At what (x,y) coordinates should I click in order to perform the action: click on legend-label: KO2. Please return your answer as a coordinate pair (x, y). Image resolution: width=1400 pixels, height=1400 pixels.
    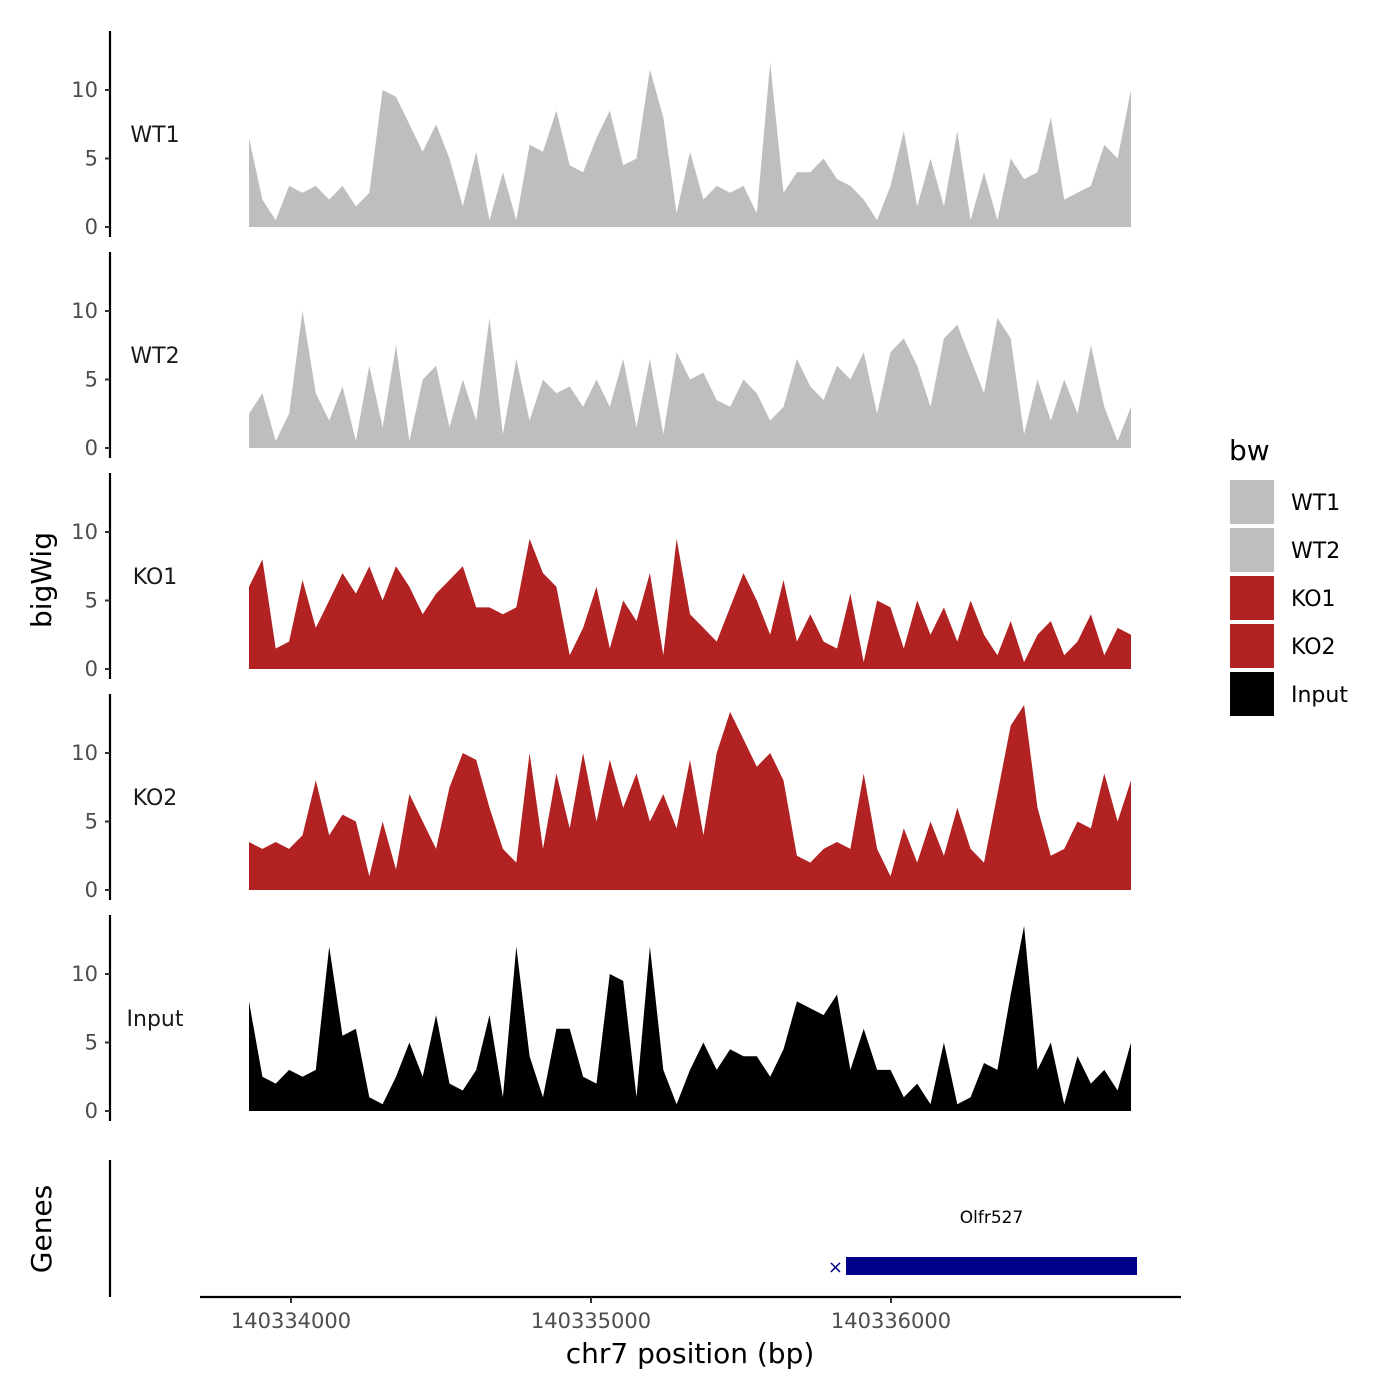
    Looking at the image, I should click on (1313, 647).